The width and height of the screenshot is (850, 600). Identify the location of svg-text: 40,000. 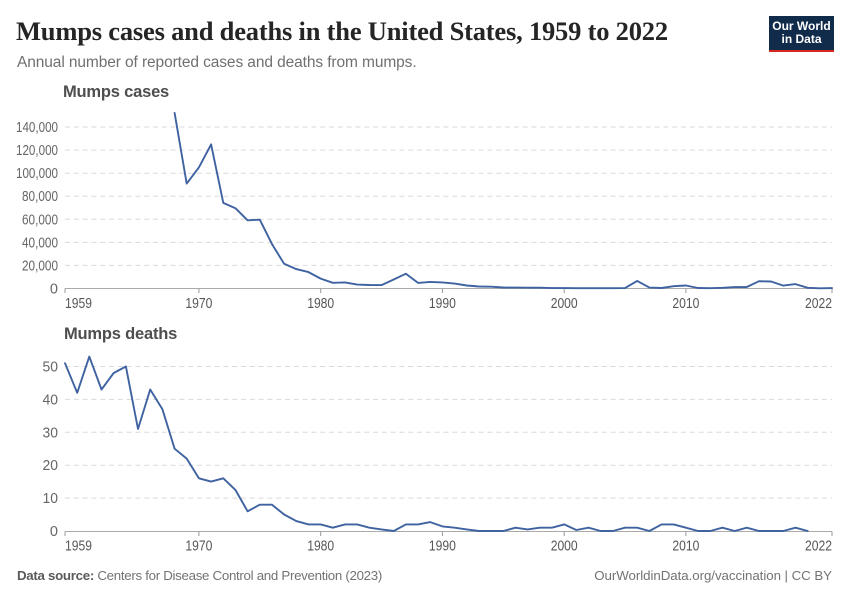
(40, 243).